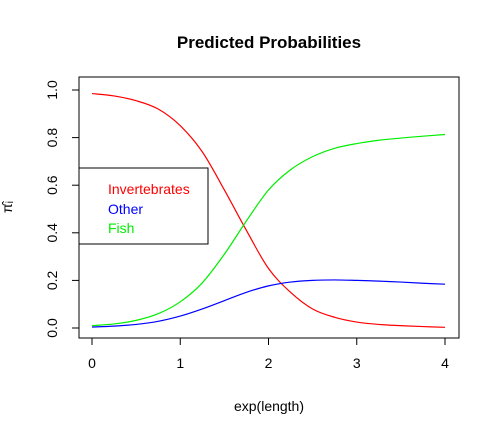 The height and width of the screenshot is (435, 500). What do you see at coordinates (52, 185) in the screenshot?
I see `y-tick-label: 0.6` at bounding box center [52, 185].